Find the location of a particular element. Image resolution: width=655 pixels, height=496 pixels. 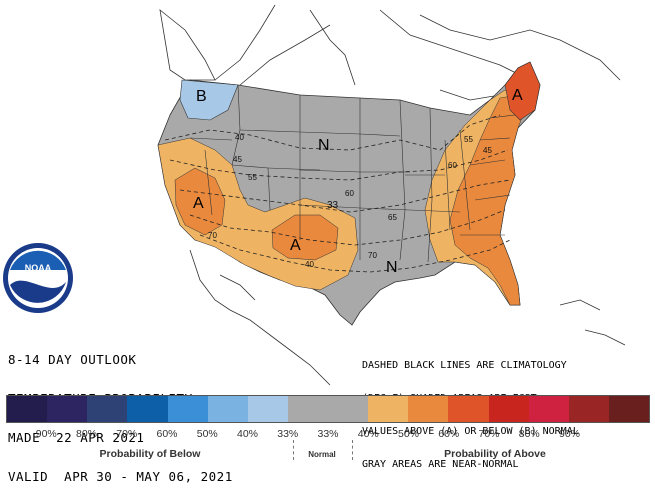

noaa-logo: NOAA is located at coordinates (38, 278).